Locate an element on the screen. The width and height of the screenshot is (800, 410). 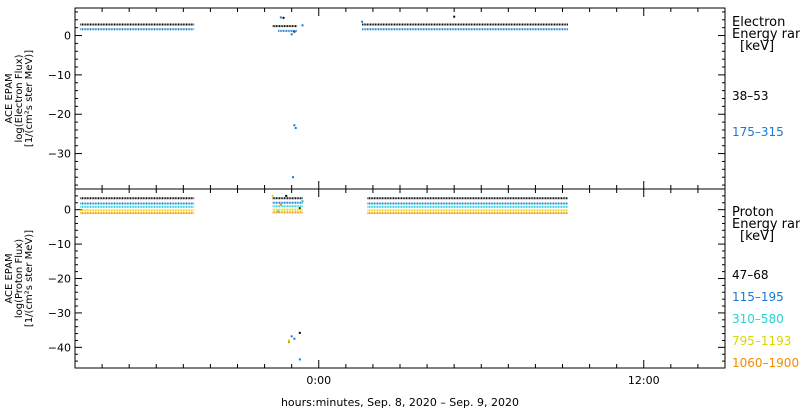
legend-entry: 795–1193 is located at coordinates (761, 341).